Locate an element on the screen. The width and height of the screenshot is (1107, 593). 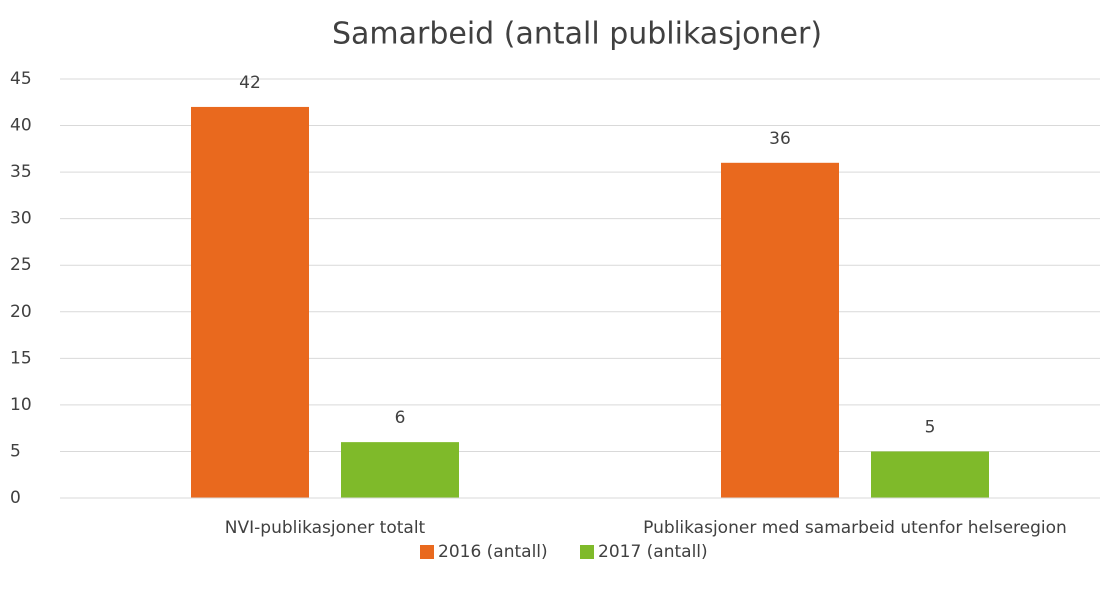
data-label: 36 is located at coordinates (780, 139).